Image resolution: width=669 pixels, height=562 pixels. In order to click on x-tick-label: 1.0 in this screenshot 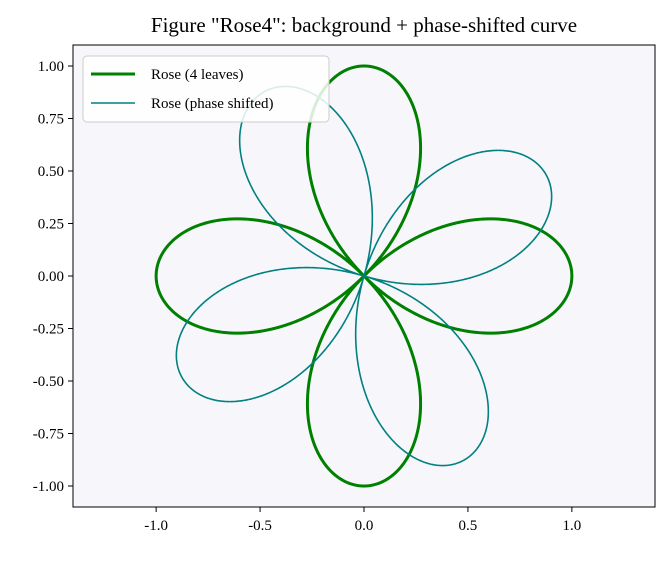, I will do `click(571, 526)`.